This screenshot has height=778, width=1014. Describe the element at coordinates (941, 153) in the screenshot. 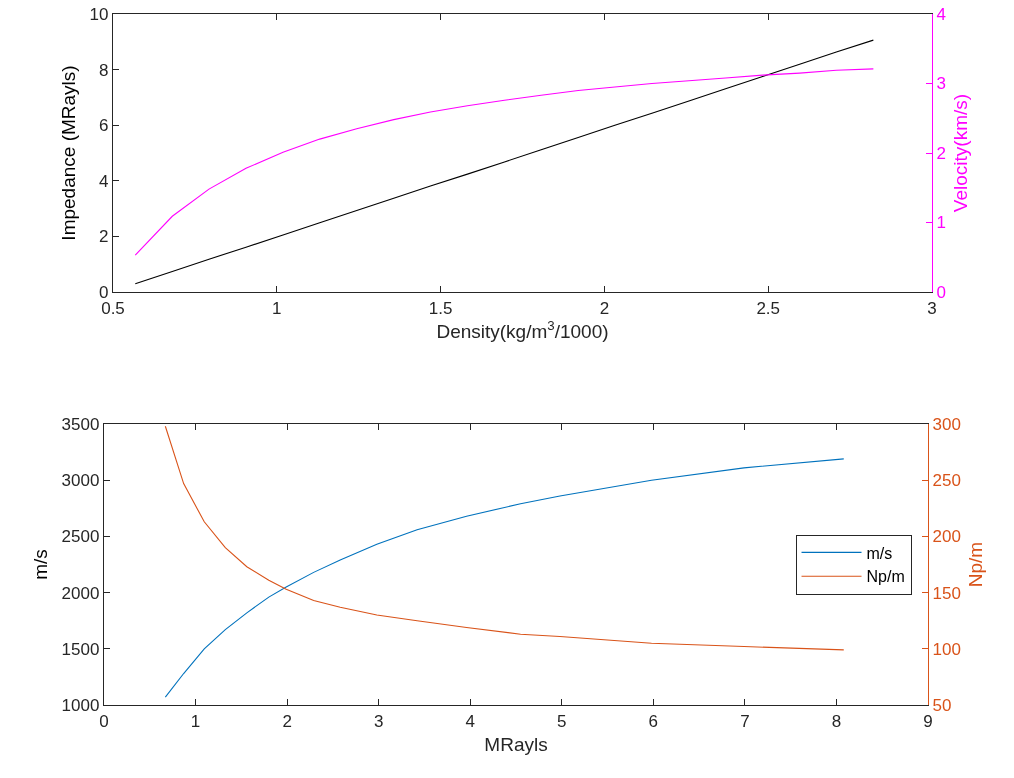

I see `y2-tick-label: 2` at that location.